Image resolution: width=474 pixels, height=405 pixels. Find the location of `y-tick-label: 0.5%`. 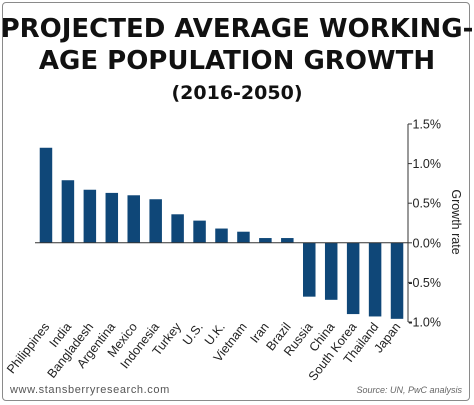

y-tick-label: 0.5% is located at coordinates (427, 204).